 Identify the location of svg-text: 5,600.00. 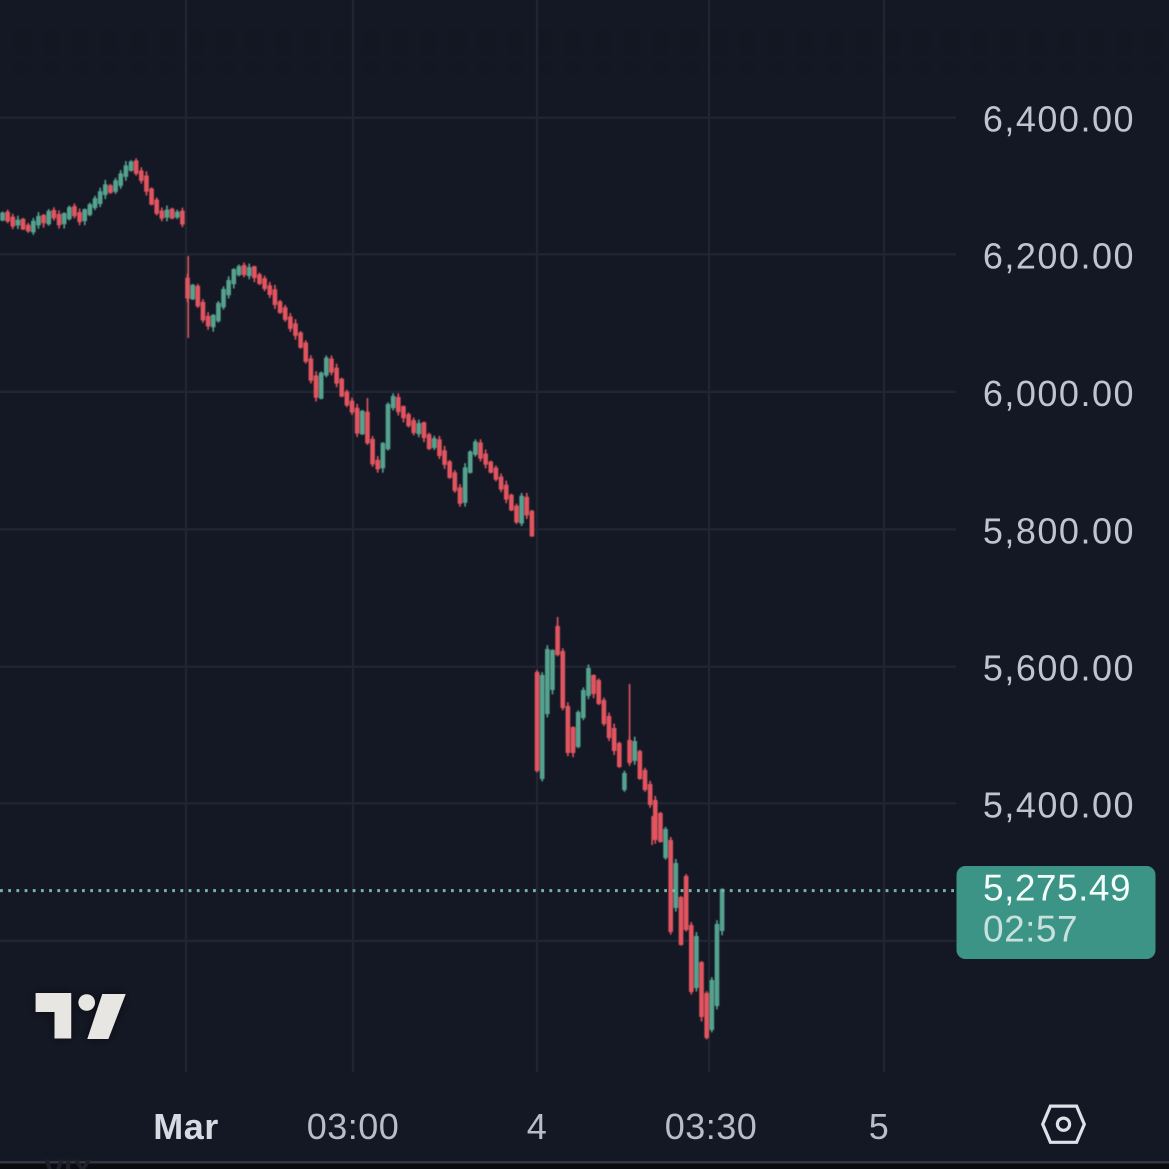
(1059, 668).